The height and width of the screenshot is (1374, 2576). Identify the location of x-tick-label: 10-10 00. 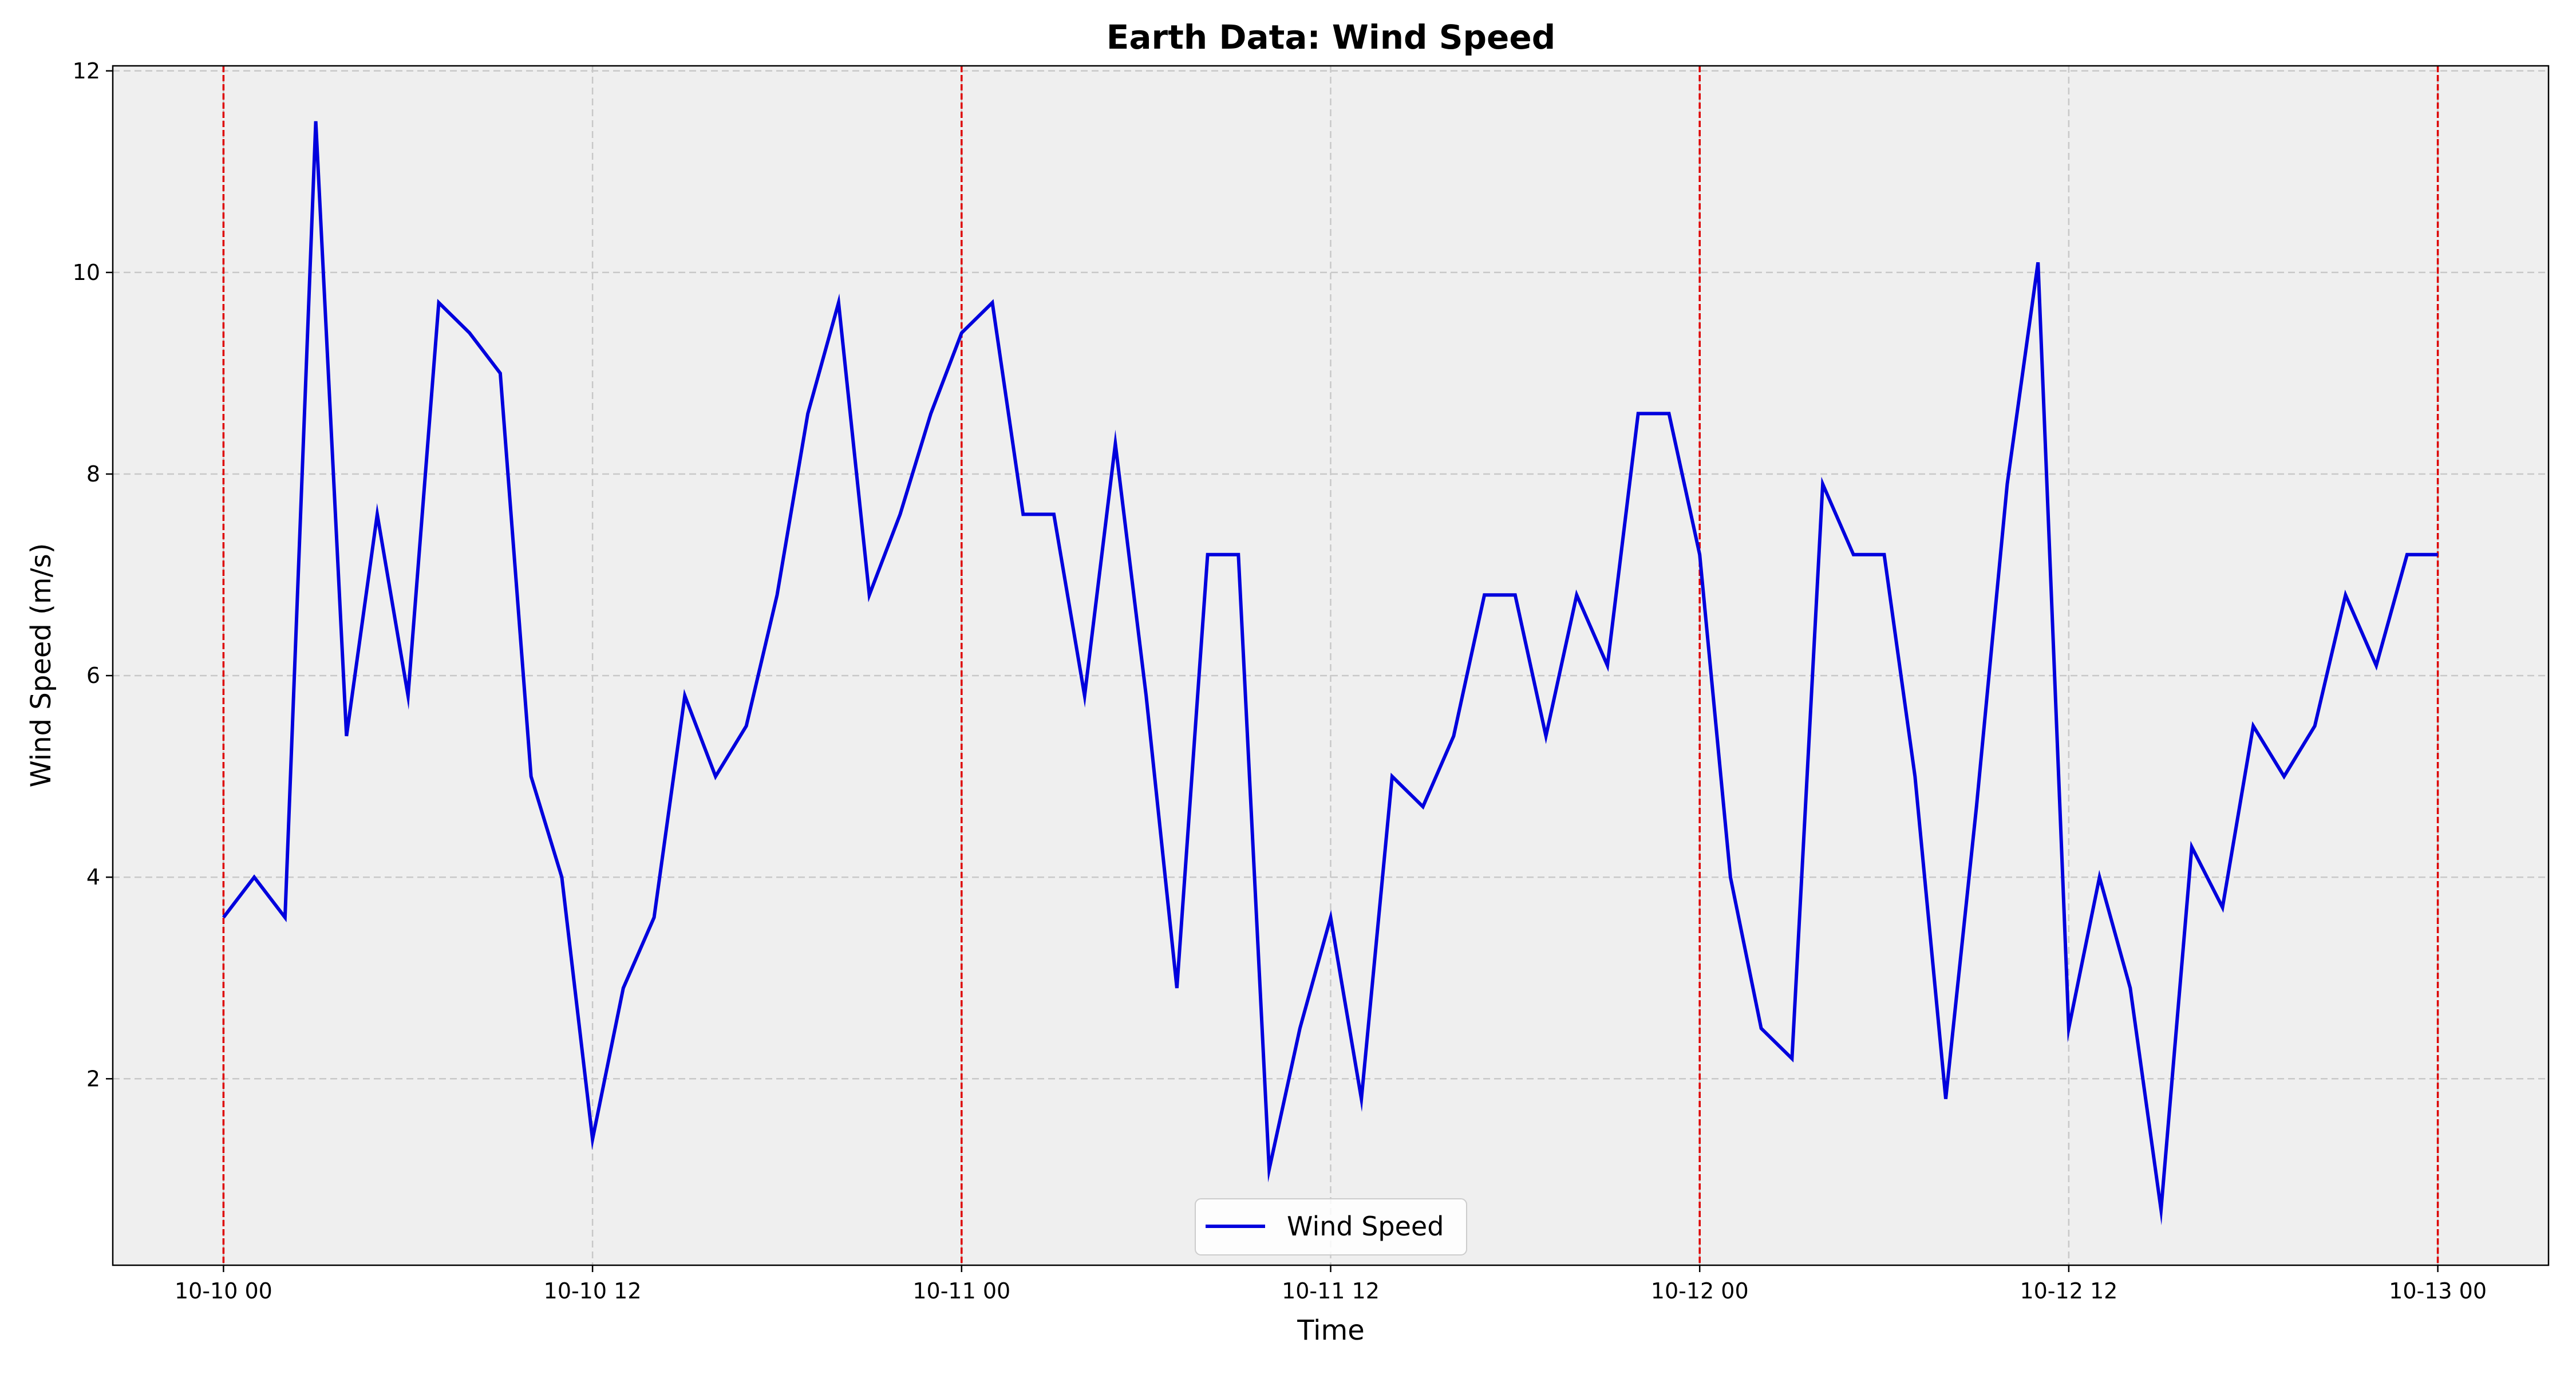
(223, 1291).